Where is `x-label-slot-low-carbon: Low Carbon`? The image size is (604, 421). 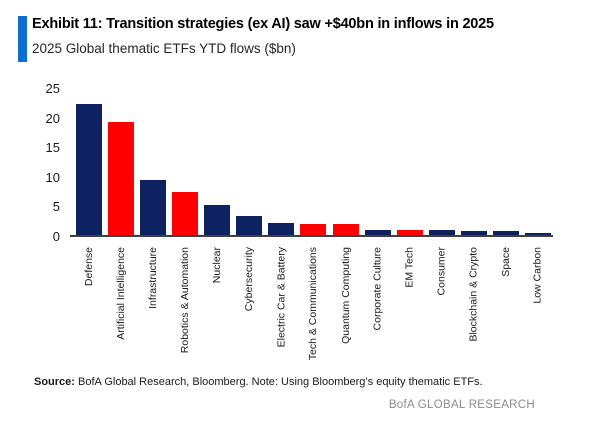 x-label-slot-low-carbon: Low Carbon is located at coordinates (538, 306).